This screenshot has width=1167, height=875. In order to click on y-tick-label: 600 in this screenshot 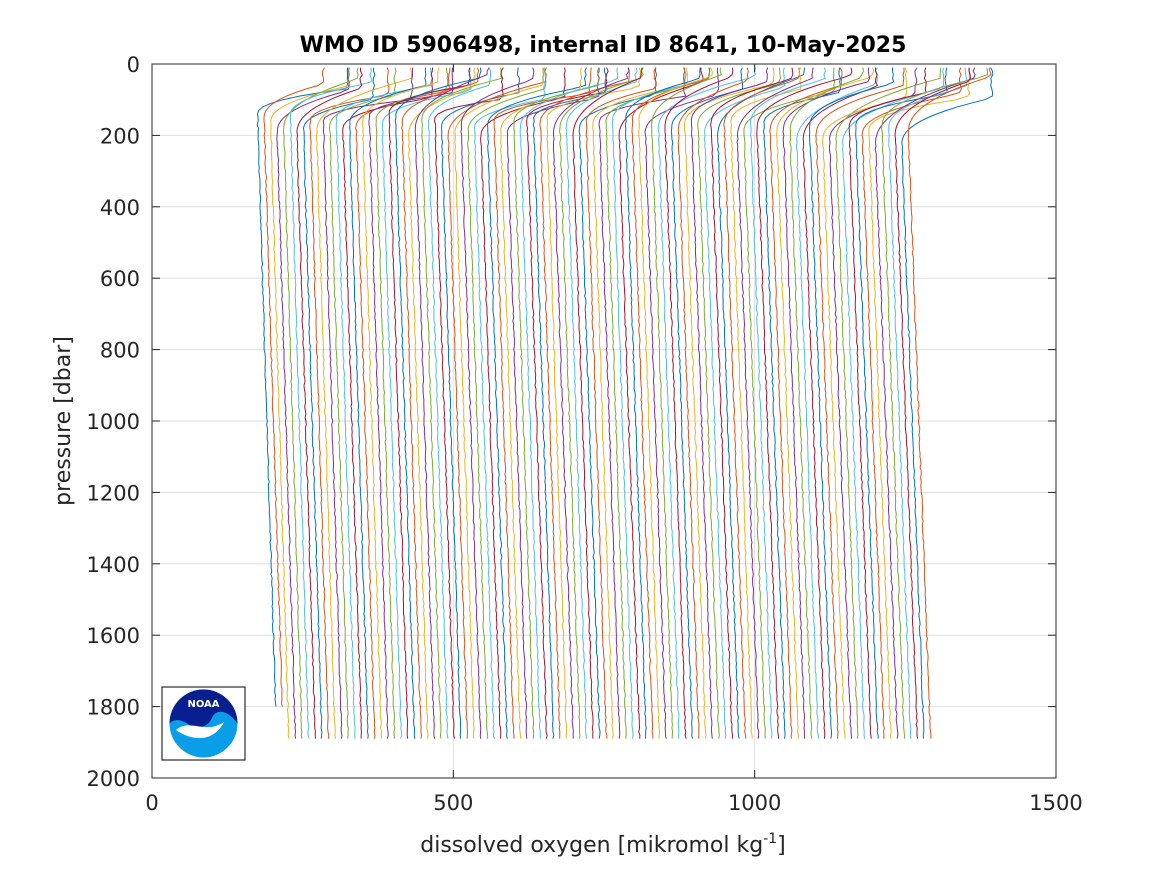, I will do `click(120, 279)`.